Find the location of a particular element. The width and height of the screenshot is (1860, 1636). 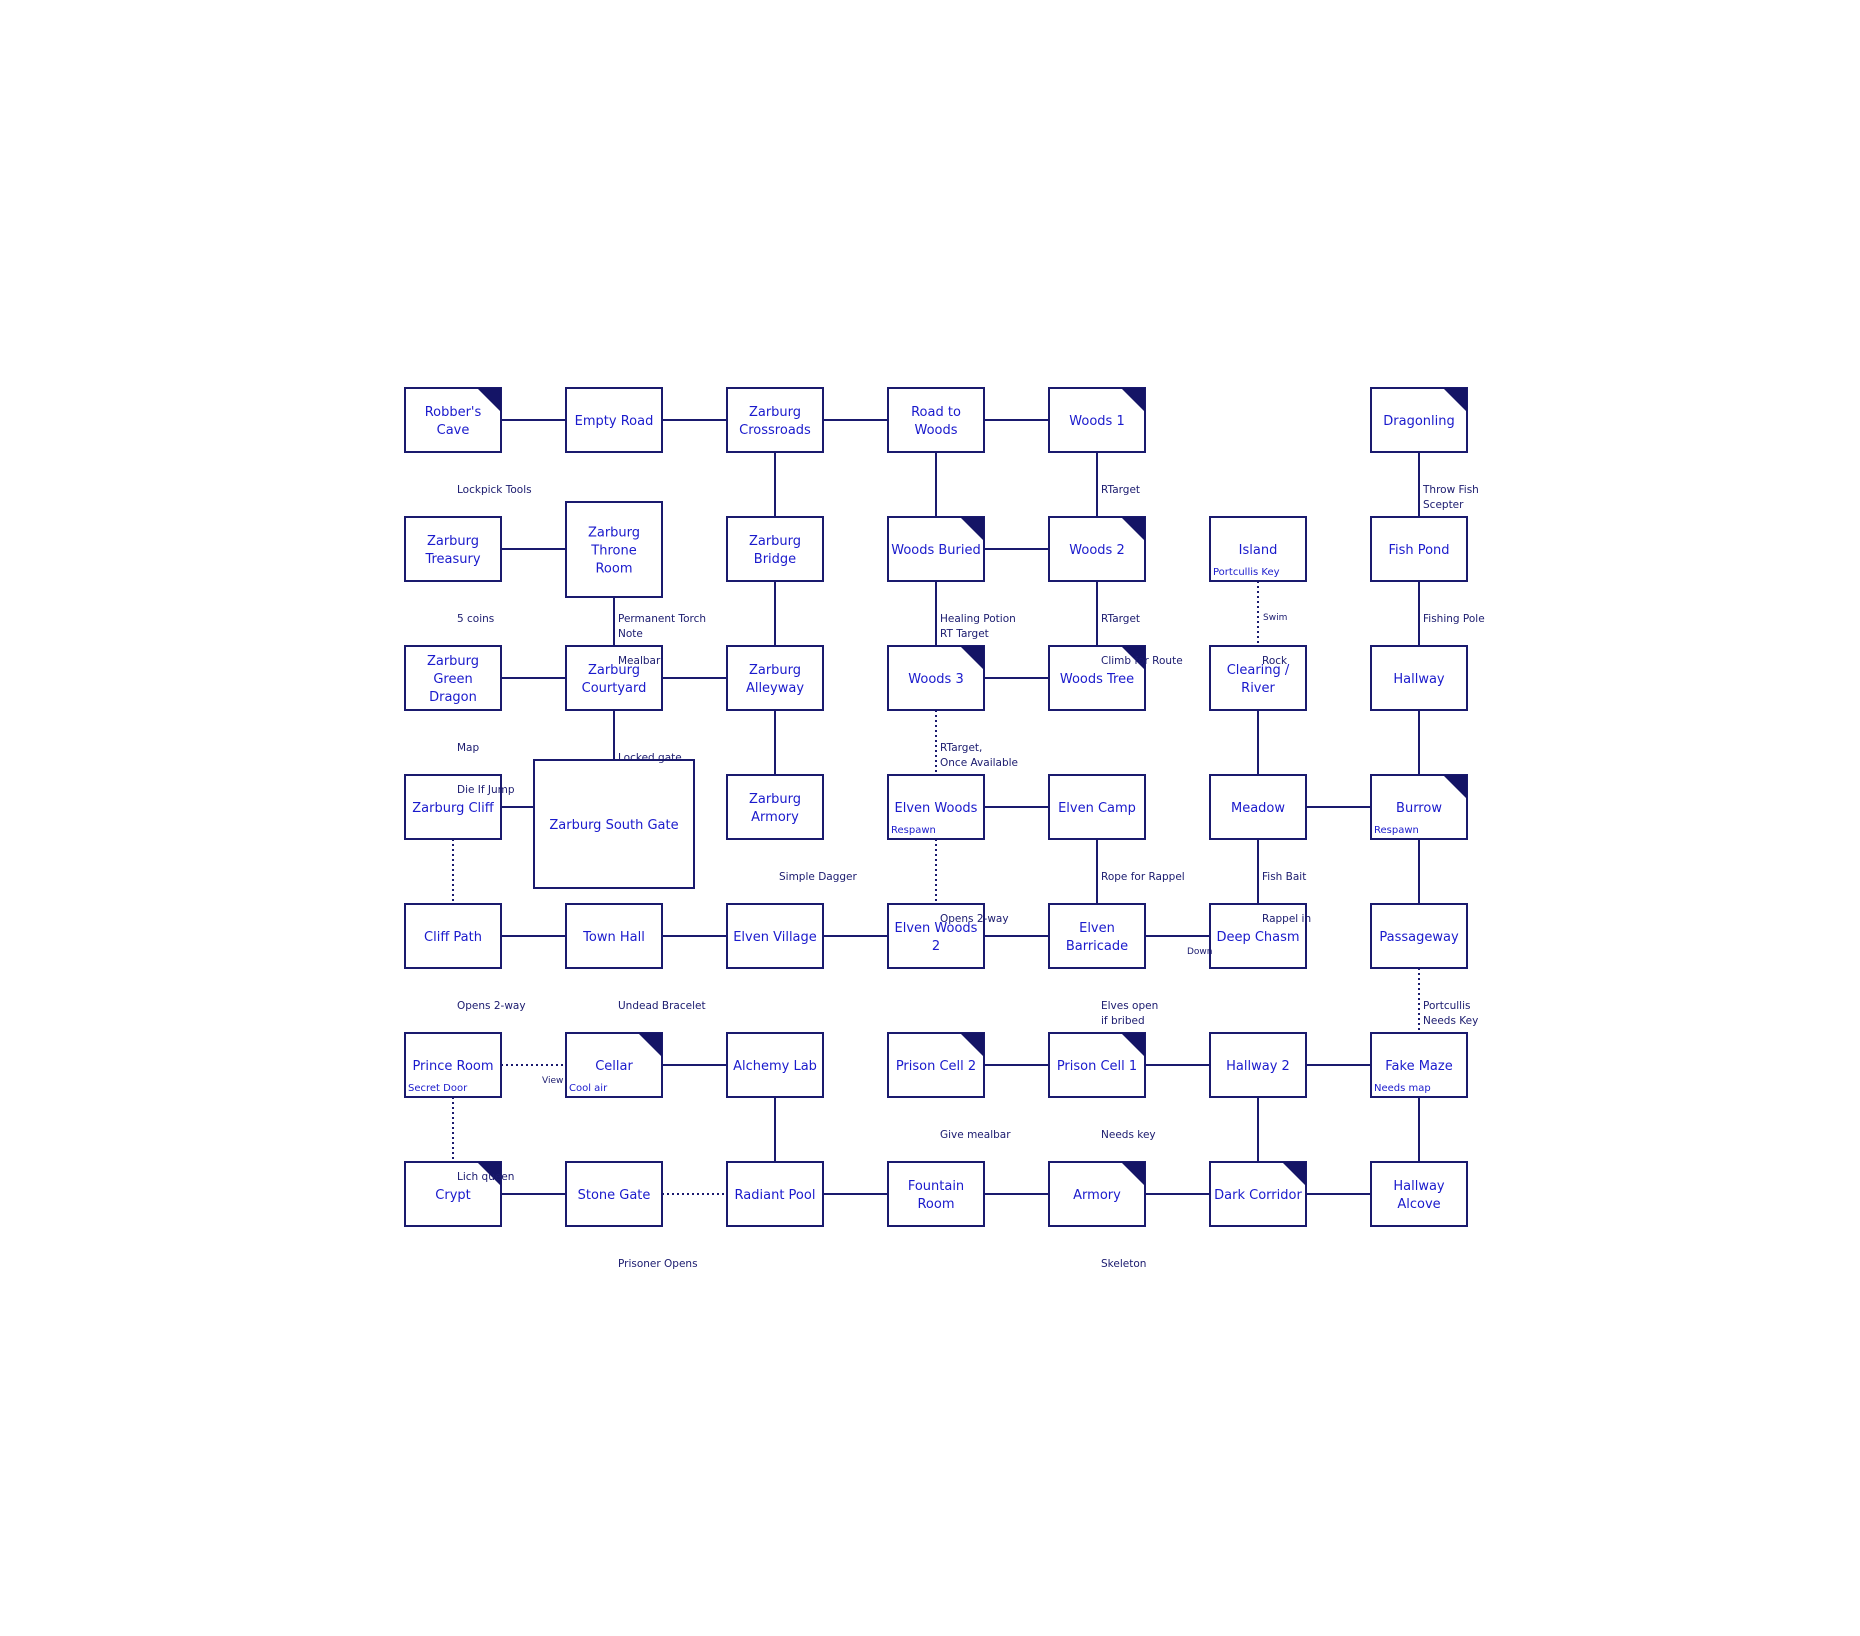

annotation-text: Rock is located at coordinates (1275, 661).